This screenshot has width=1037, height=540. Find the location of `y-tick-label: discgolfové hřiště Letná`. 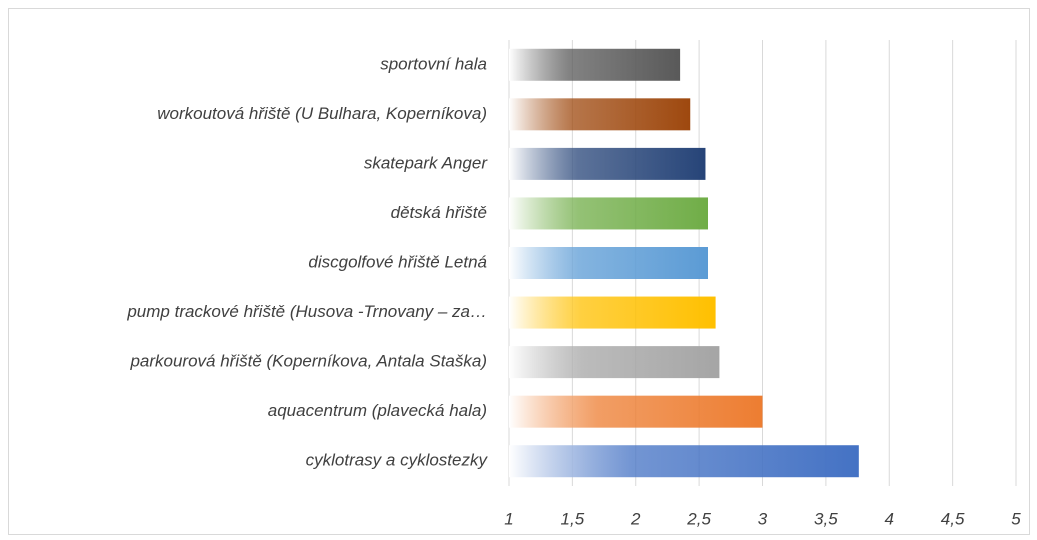

y-tick-label: discgolfové hřiště Letná is located at coordinates (397, 261).